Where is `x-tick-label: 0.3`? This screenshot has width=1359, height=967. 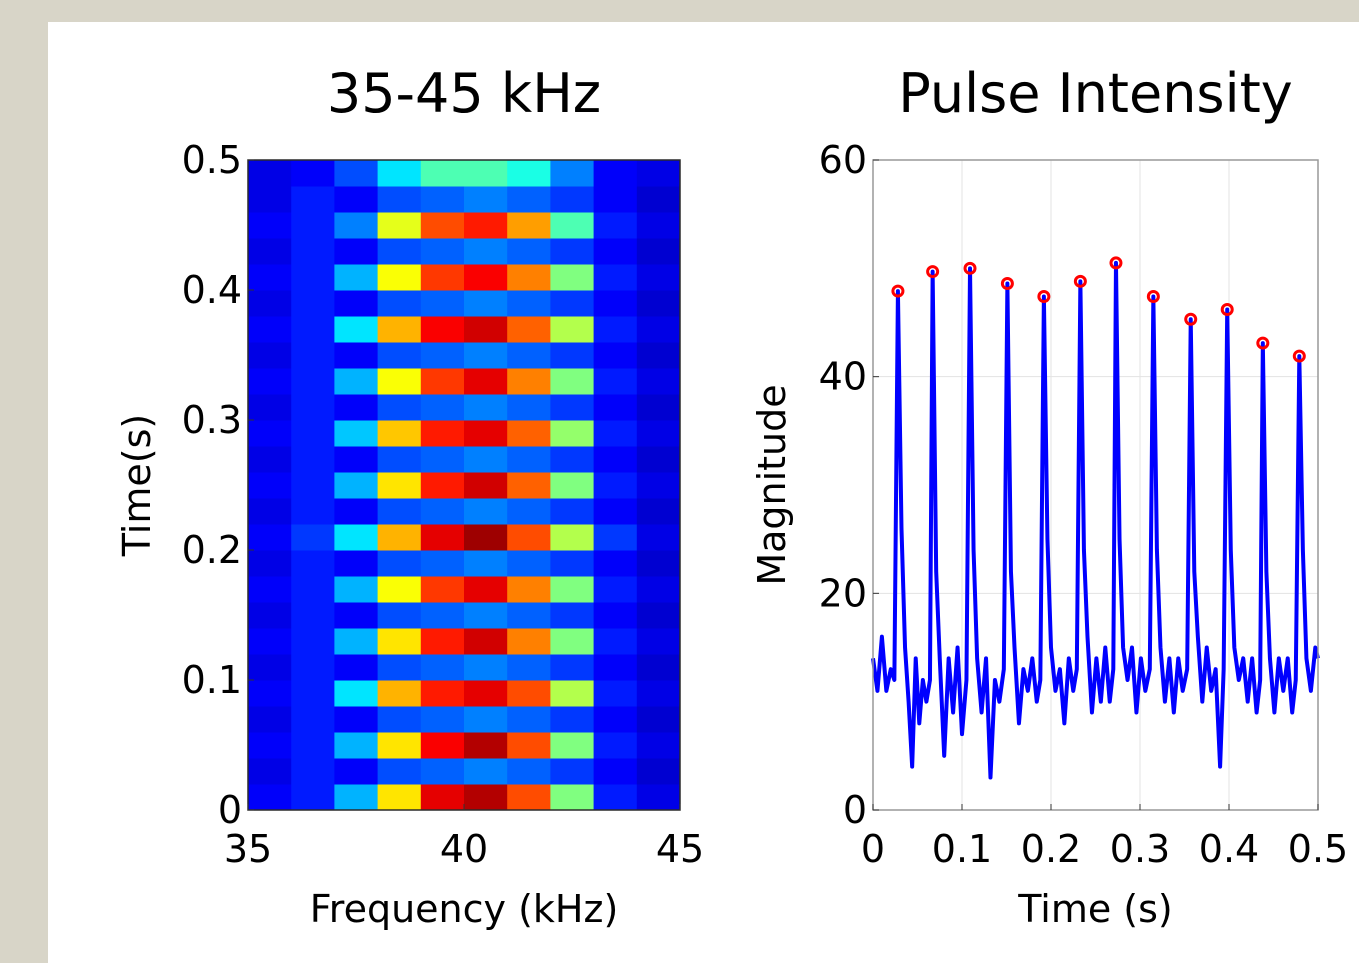
x-tick-label: 0.3 is located at coordinates (1140, 849).